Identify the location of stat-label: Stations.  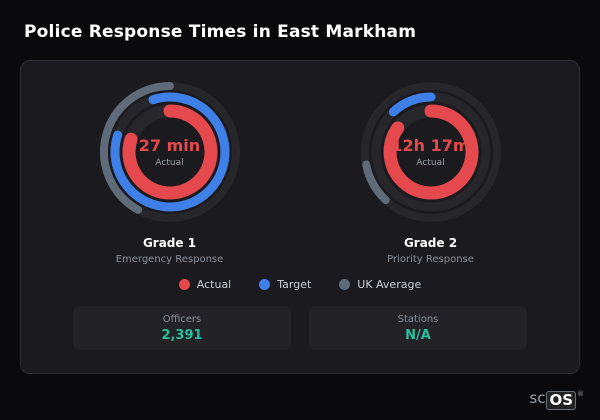
(418, 319).